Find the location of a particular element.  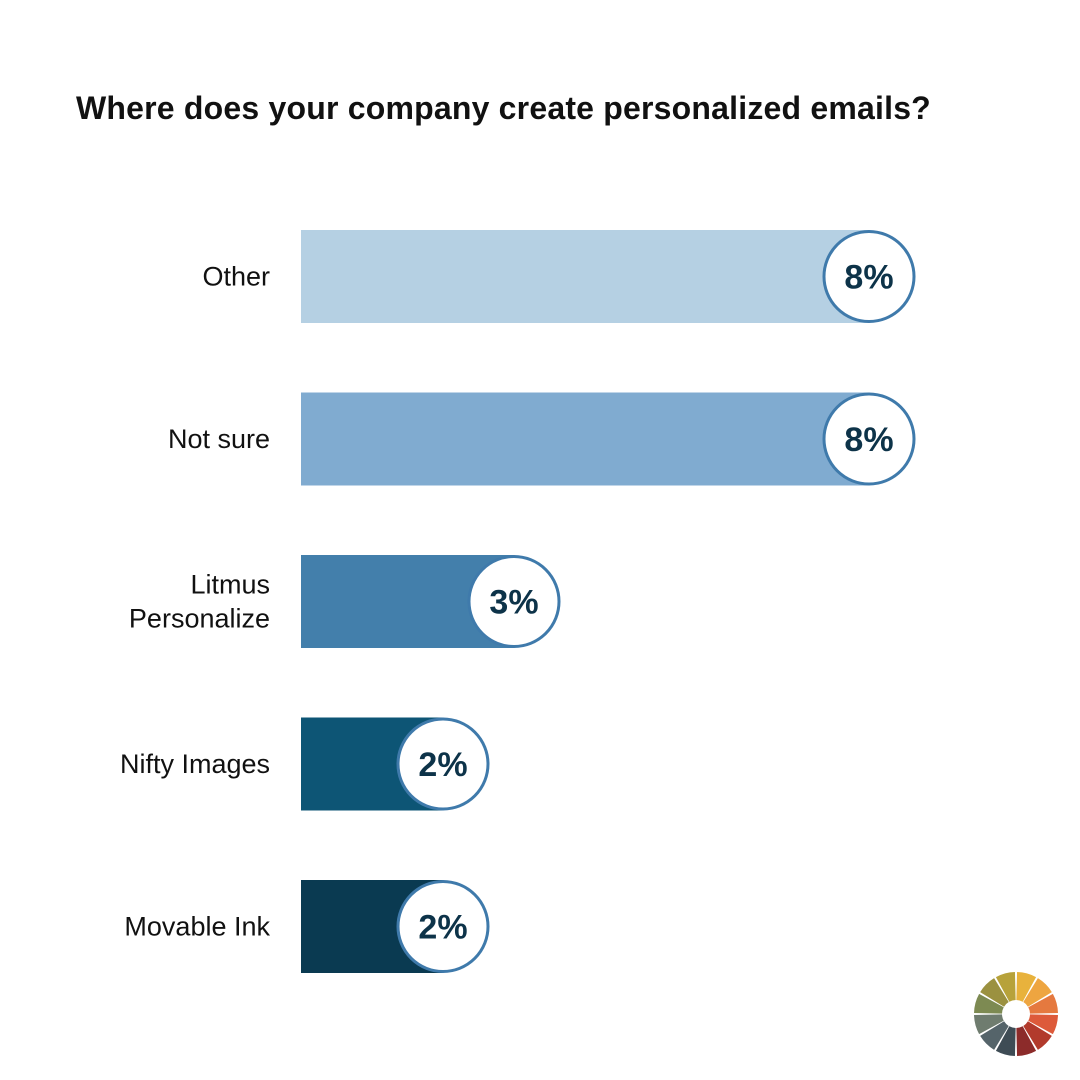

category-label: Other is located at coordinates (236, 277).